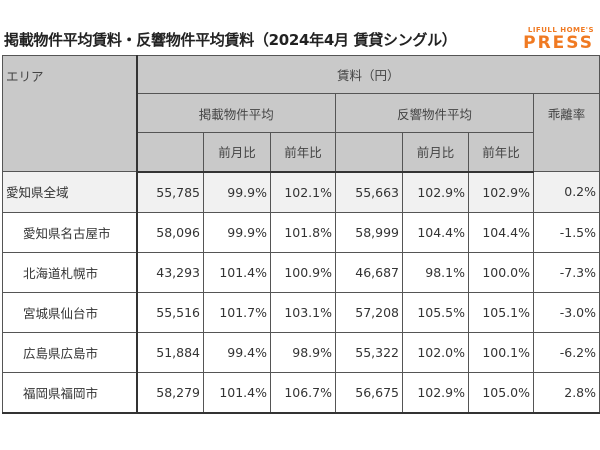  I want to click on cell-inquiry: 55,322, so click(369, 352).